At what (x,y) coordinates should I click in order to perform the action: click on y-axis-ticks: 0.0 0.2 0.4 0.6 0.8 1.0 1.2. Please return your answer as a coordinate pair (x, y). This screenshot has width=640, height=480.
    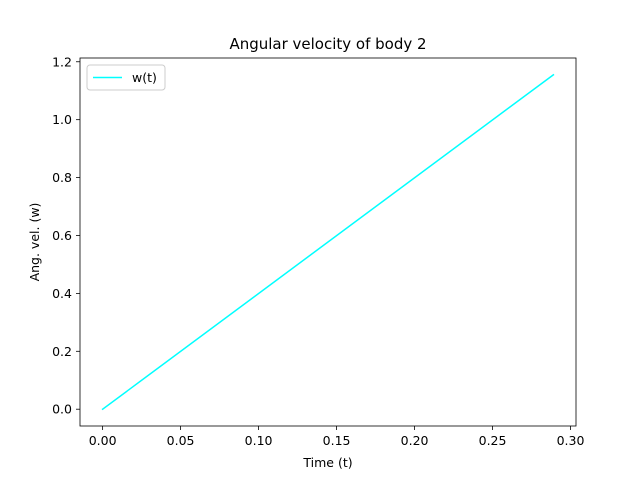
    Looking at the image, I should click on (66, 235).